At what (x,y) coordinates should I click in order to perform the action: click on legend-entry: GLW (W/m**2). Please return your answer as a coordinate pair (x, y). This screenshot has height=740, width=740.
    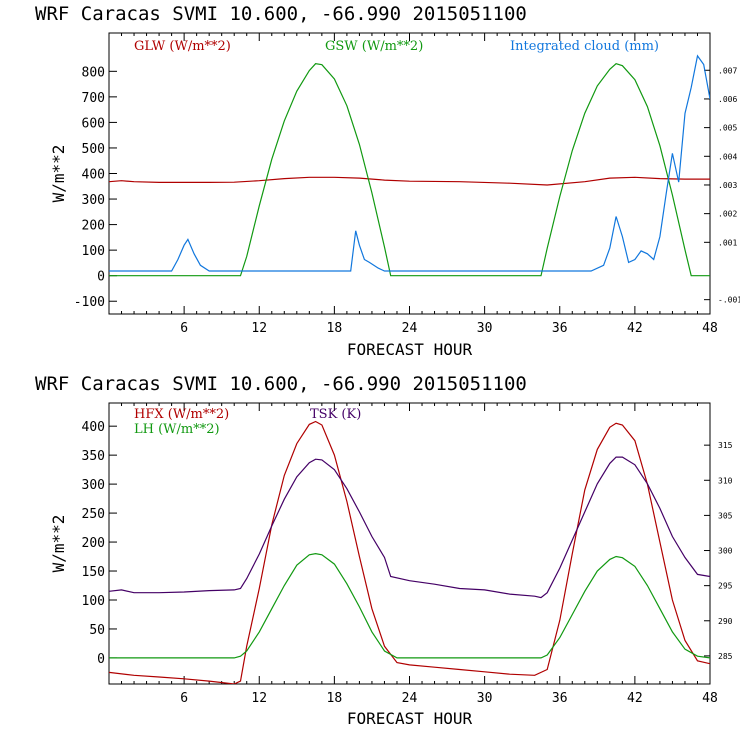
    Looking at the image, I should click on (182, 46).